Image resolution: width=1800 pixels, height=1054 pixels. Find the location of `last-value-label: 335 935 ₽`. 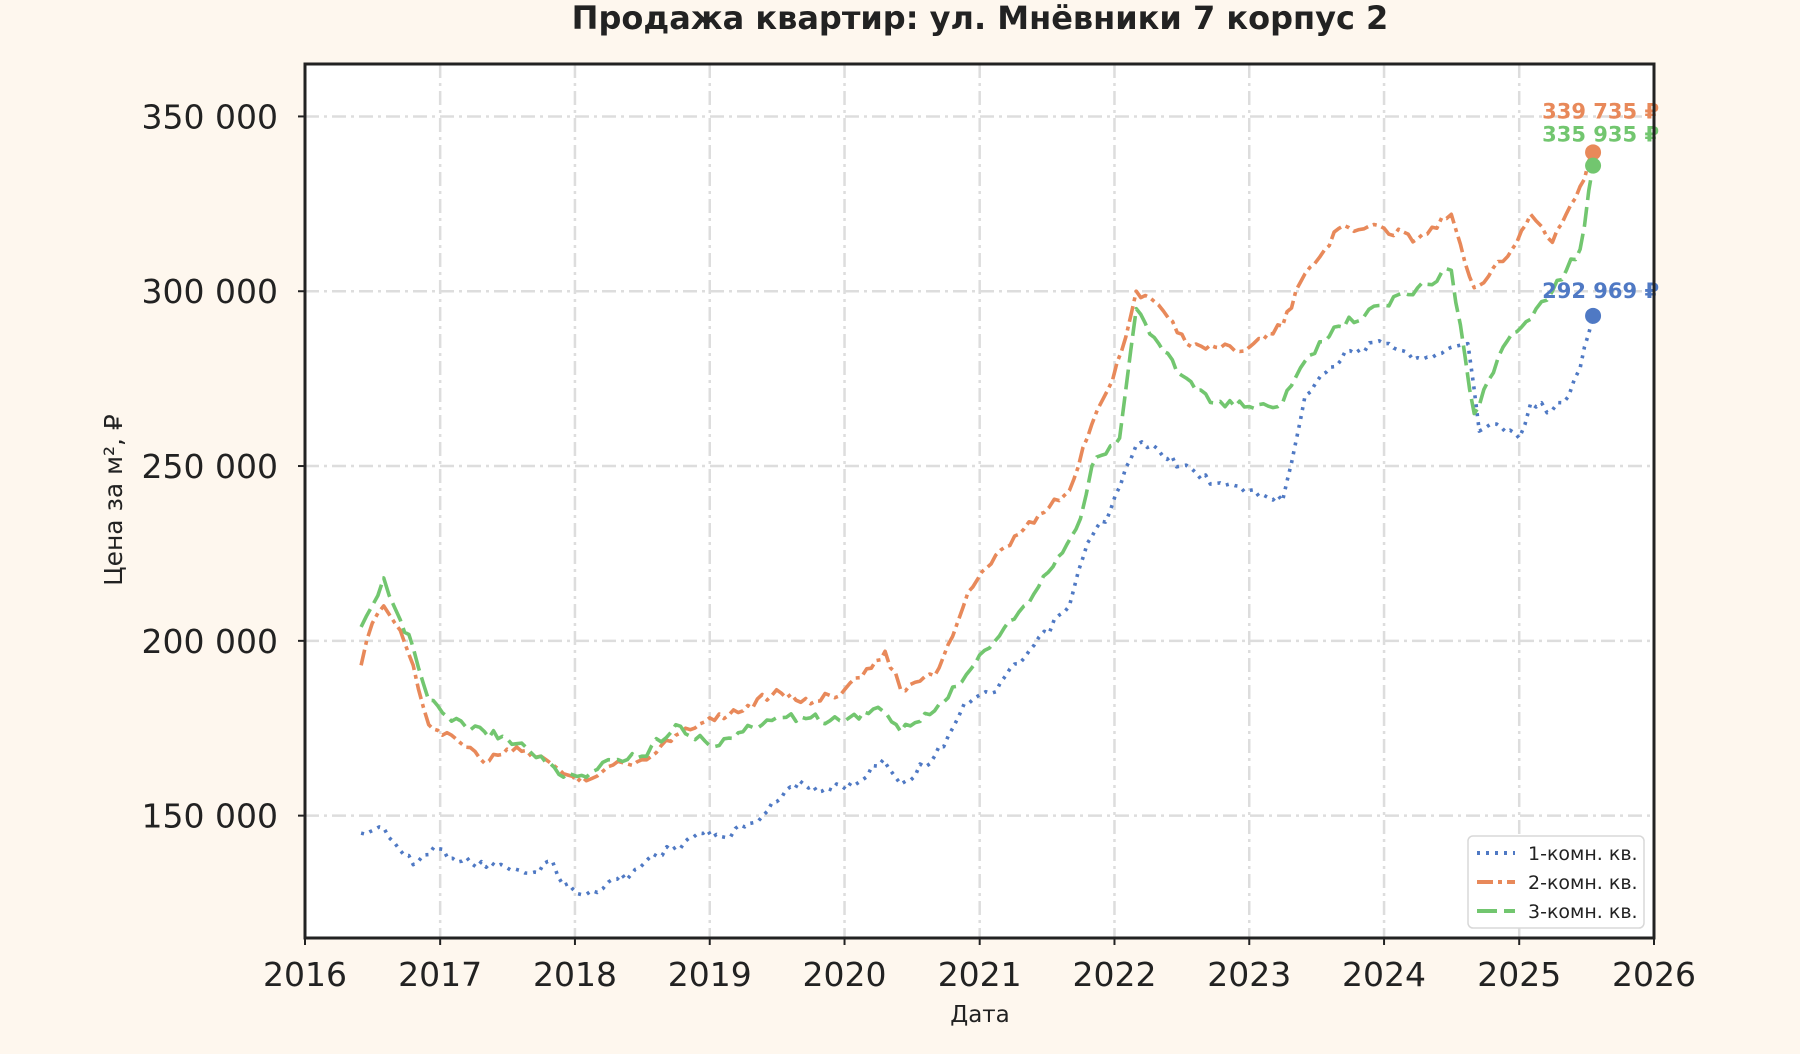

last-value-label: 335 935 ₽ is located at coordinates (1600, 135).